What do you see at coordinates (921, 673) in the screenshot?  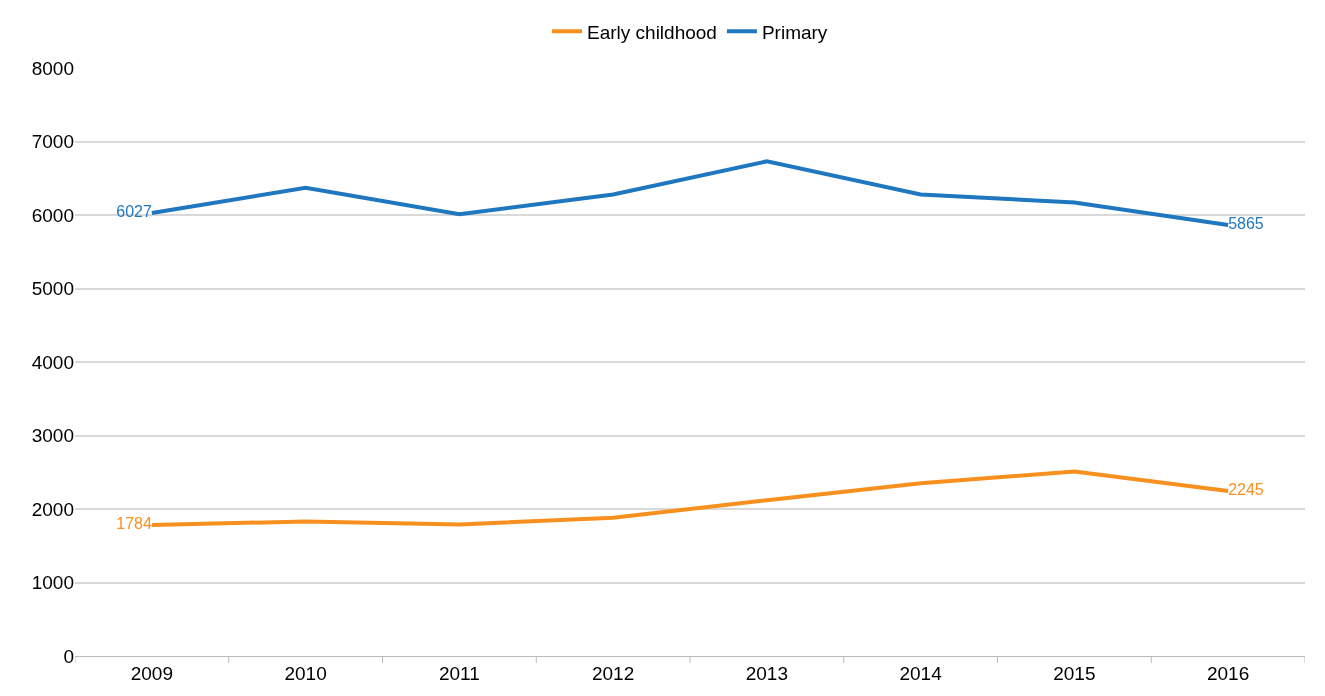 I see `x-tick-label: 2014` at bounding box center [921, 673].